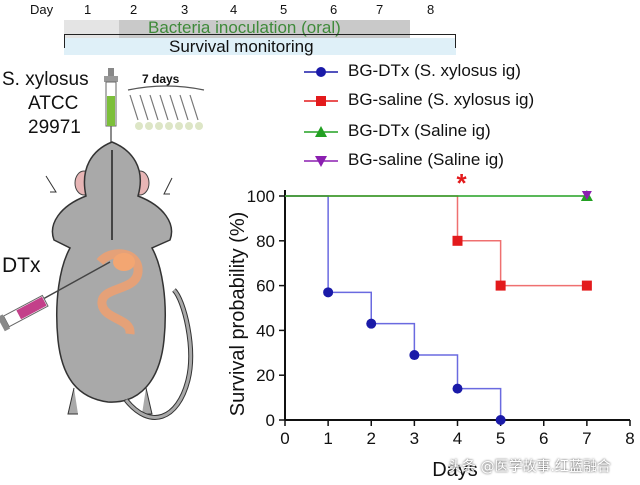  I want to click on mouse-icon, so click(119, 280).